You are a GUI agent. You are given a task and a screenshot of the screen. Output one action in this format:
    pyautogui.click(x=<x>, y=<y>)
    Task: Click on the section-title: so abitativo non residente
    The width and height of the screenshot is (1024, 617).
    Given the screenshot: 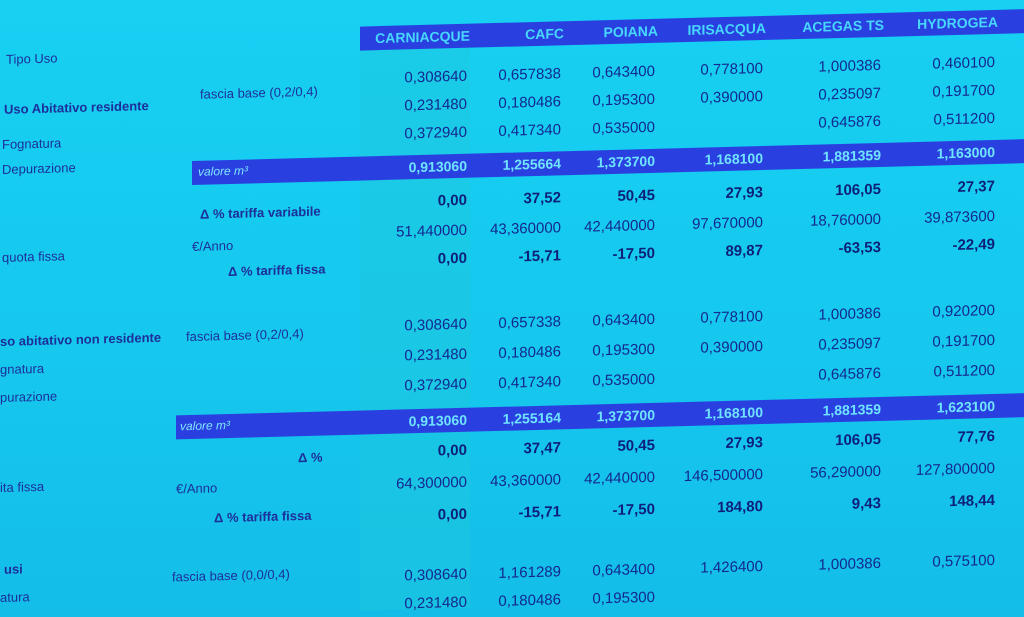 What is the action you would take?
    pyautogui.click(x=81, y=339)
    